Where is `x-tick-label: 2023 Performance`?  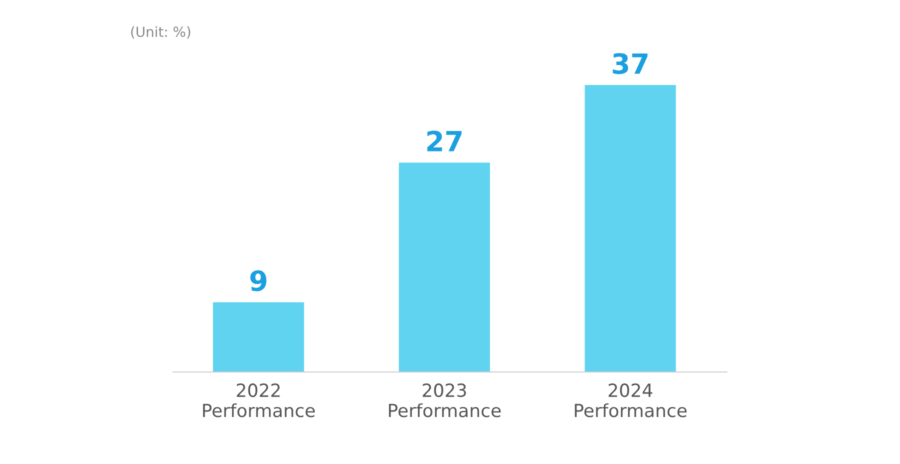 x-tick-label: 2023 Performance is located at coordinates (444, 400).